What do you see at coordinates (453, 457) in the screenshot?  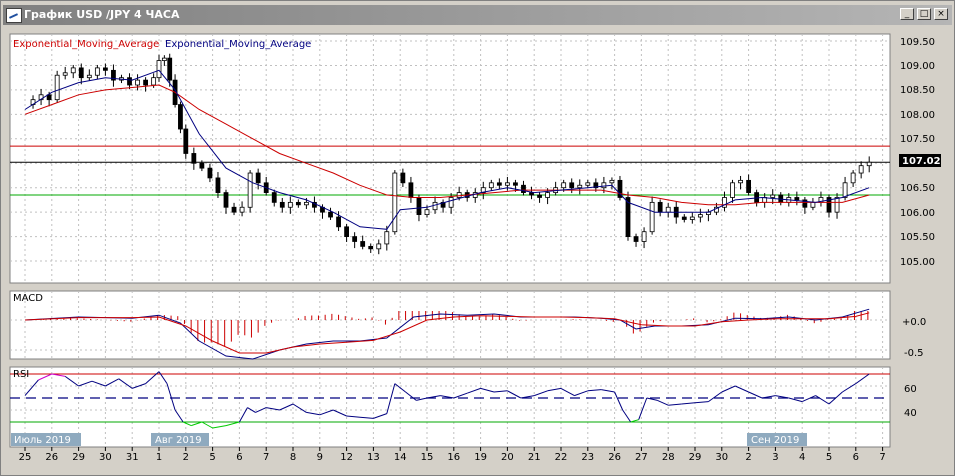 I see `x-tick-label: 16` at bounding box center [453, 457].